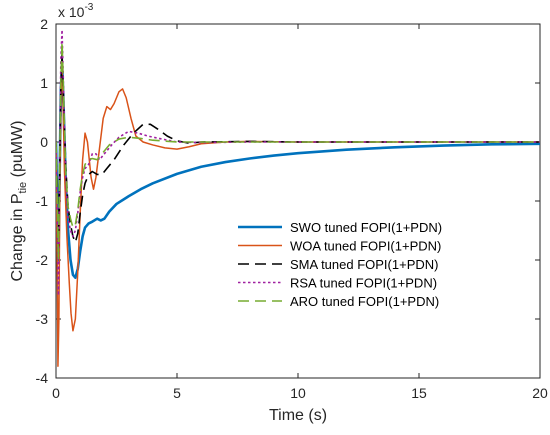 This screenshot has height=435, width=550. I want to click on y-tick-label: 2, so click(44, 24).